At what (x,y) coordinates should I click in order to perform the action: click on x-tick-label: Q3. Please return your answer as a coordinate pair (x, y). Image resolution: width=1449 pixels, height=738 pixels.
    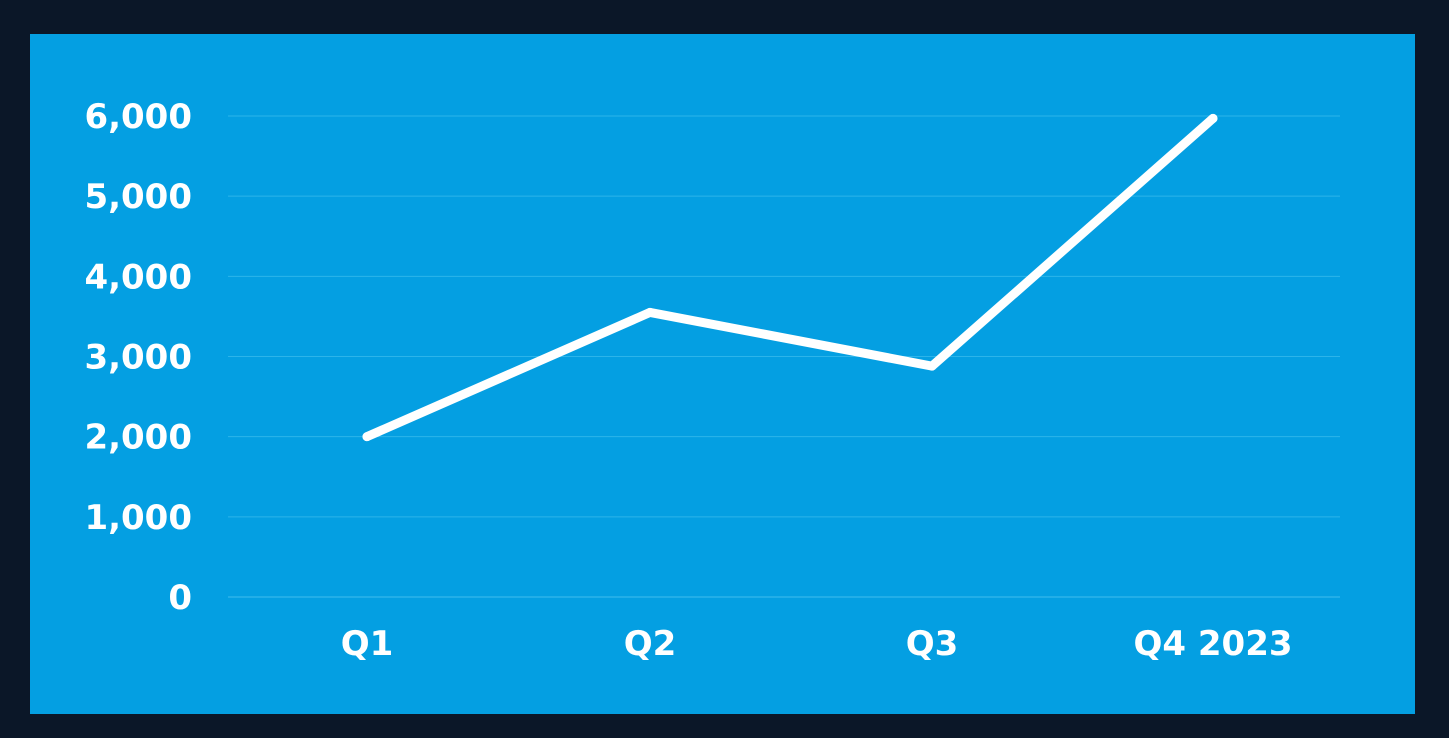
    Looking at the image, I should click on (932, 644).